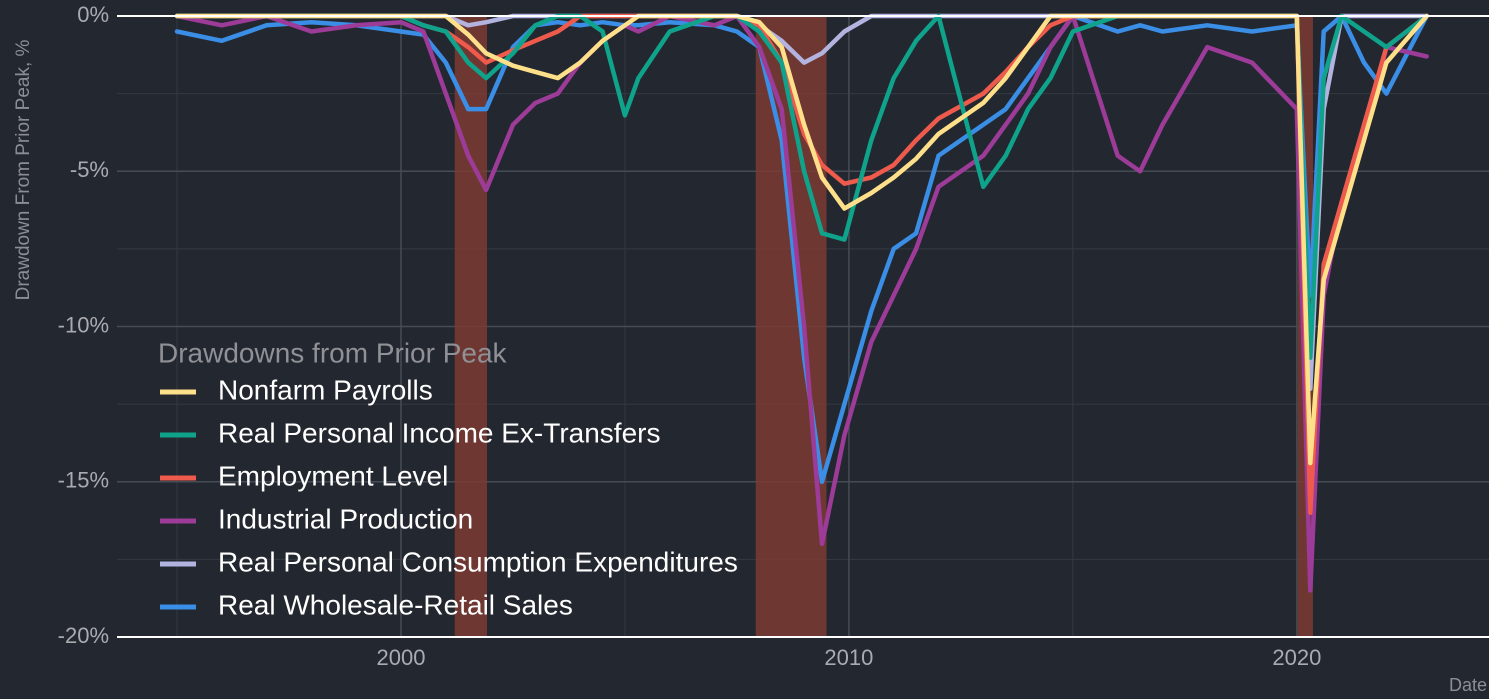 Image resolution: width=1489 pixels, height=699 pixels. What do you see at coordinates (395, 604) in the screenshot?
I see `legend-label: Real Wholesale-Retail Sales` at bounding box center [395, 604].